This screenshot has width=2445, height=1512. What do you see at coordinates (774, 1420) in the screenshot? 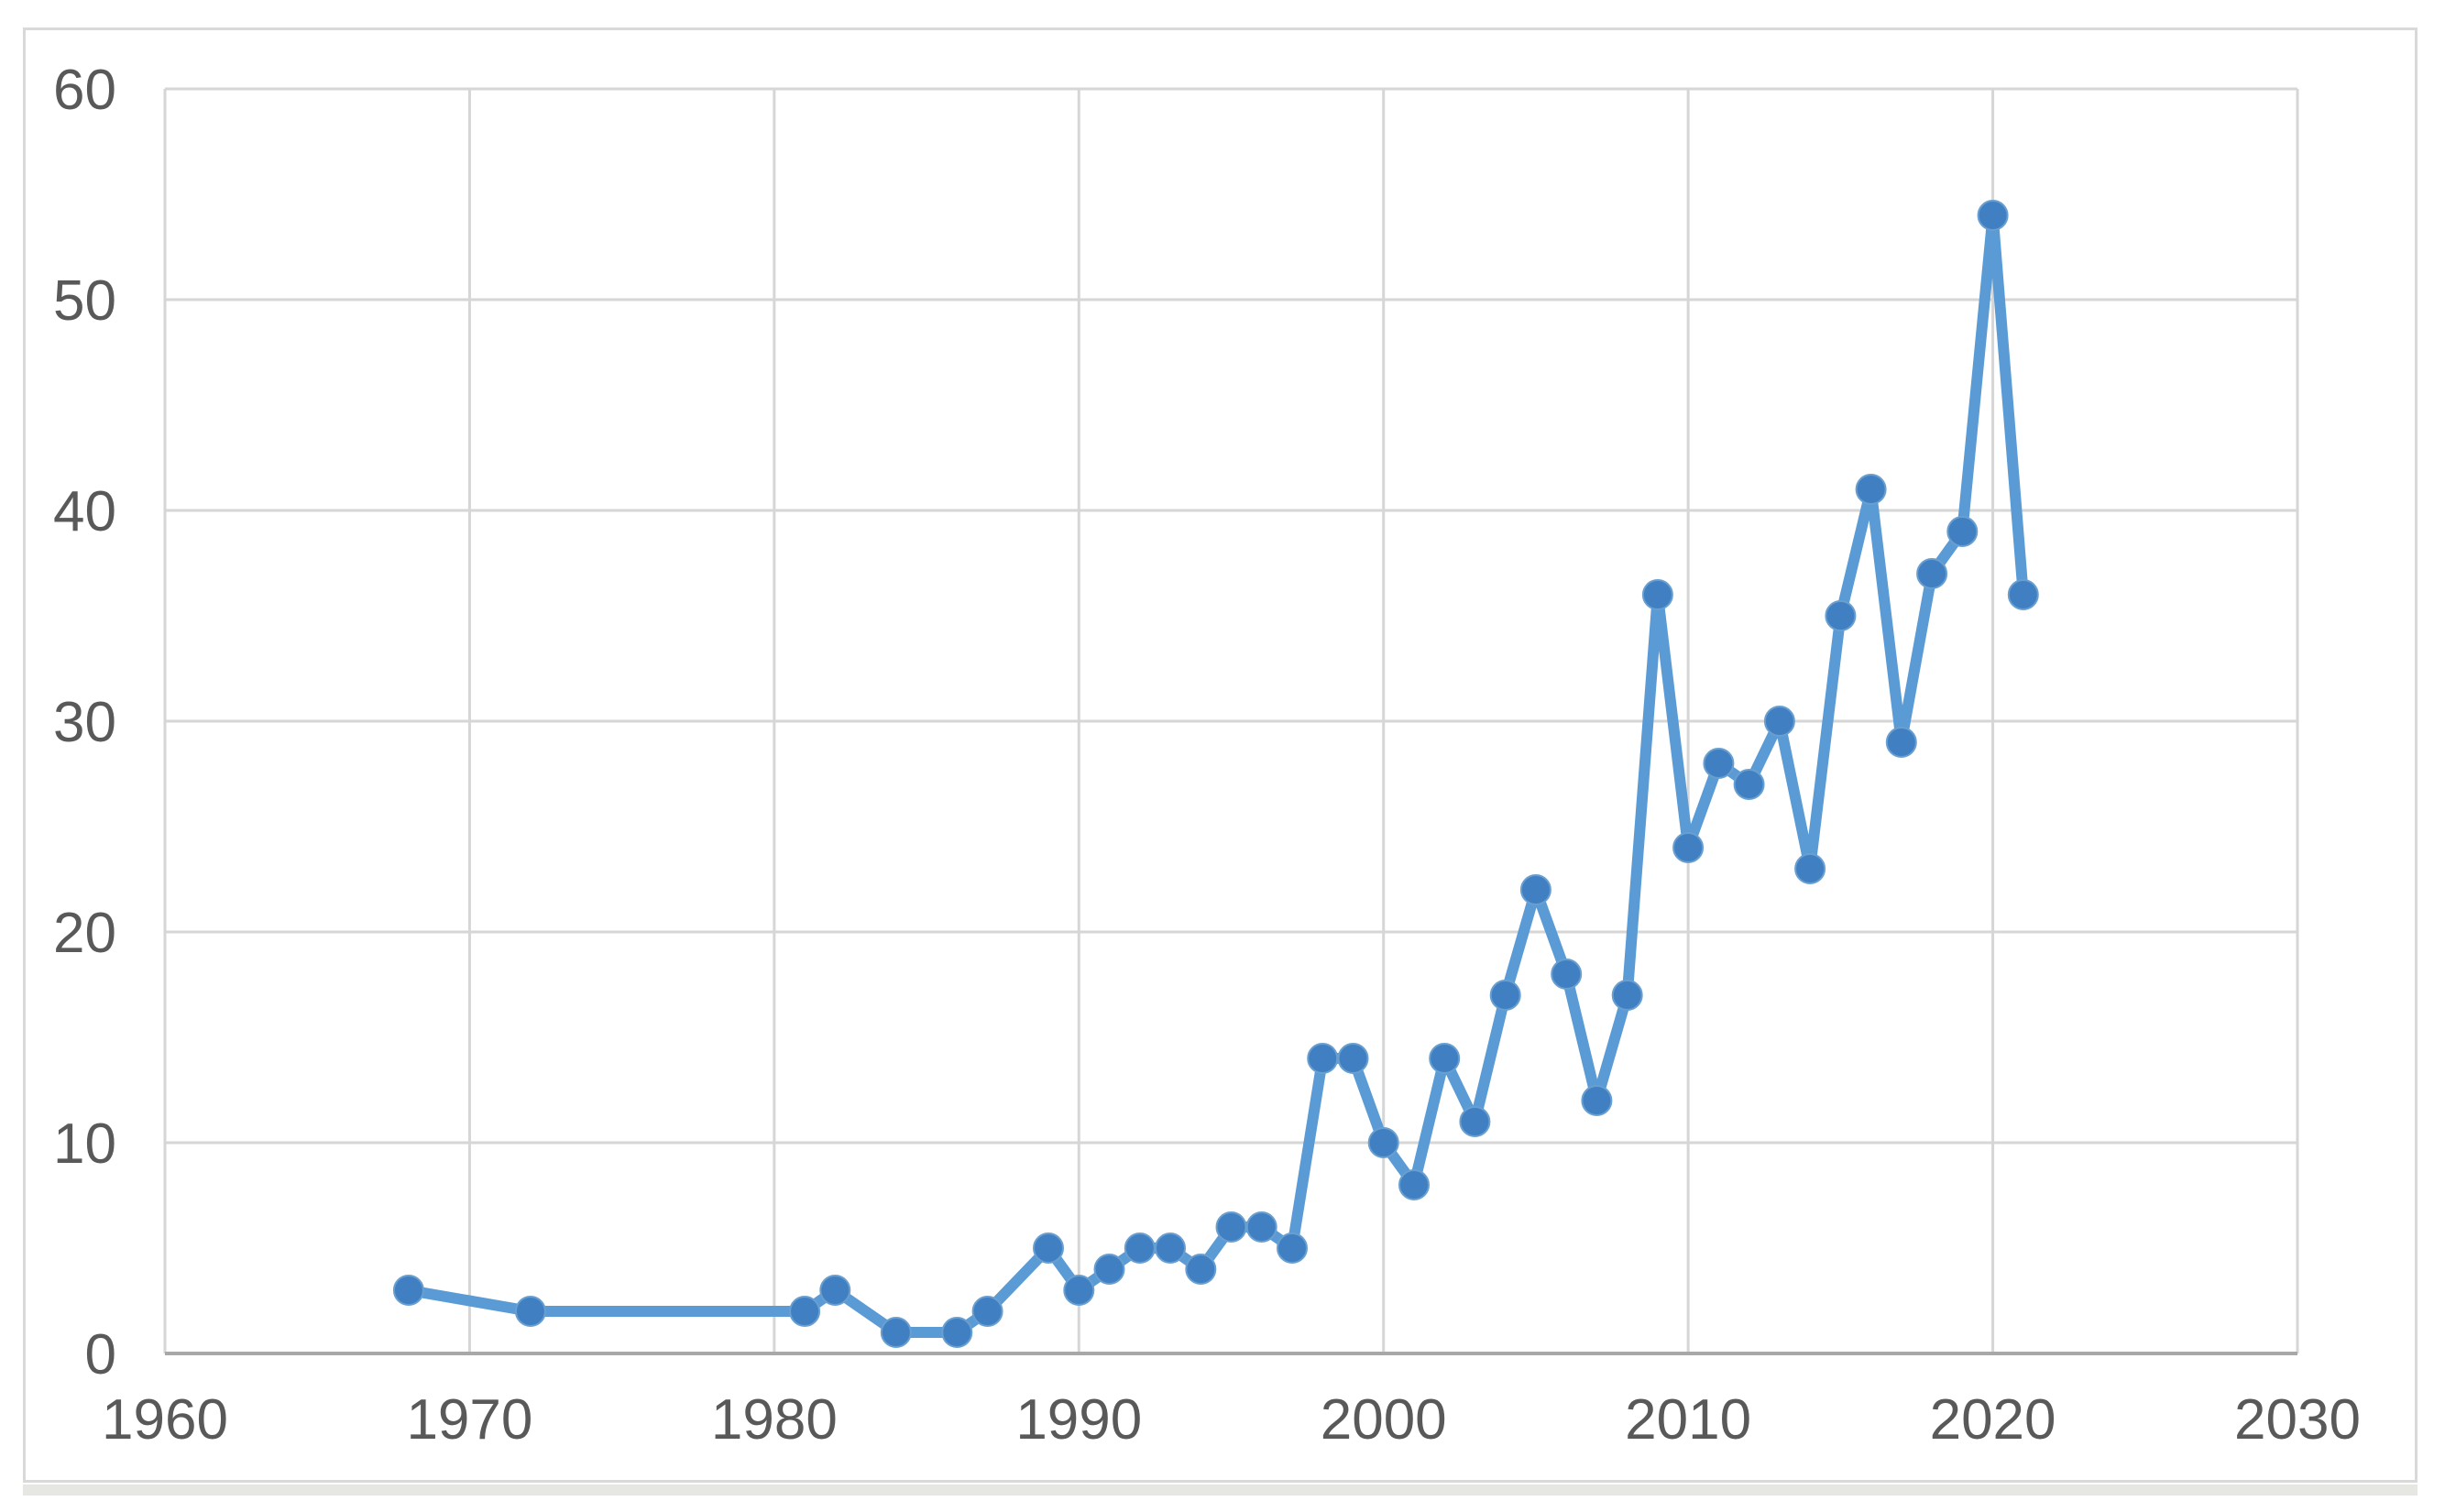
I see `x-tick-label: 1980` at bounding box center [774, 1420].